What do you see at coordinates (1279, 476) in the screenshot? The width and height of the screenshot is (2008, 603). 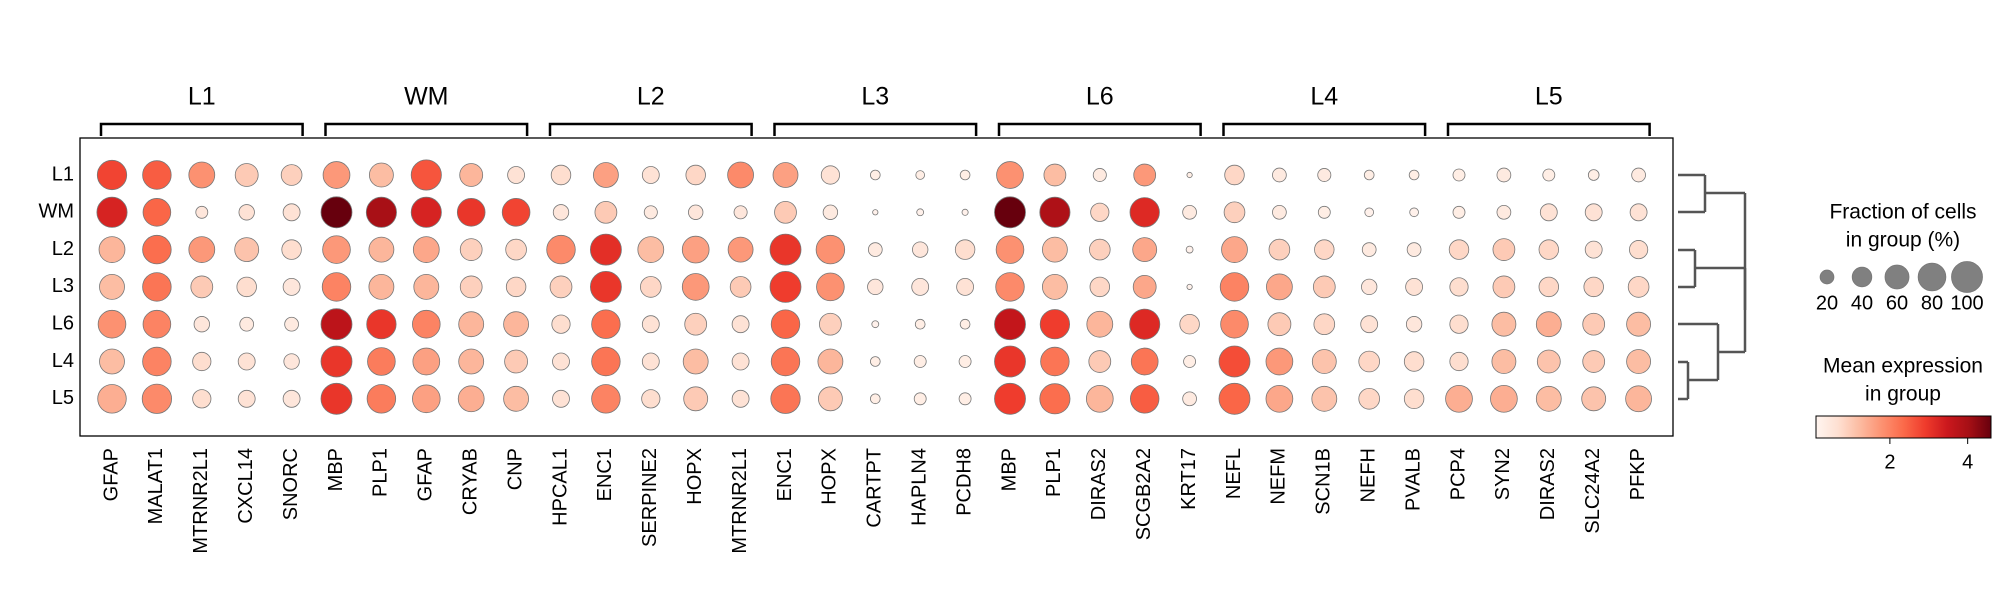 I see `x-tick-label: NEFM` at bounding box center [1279, 476].